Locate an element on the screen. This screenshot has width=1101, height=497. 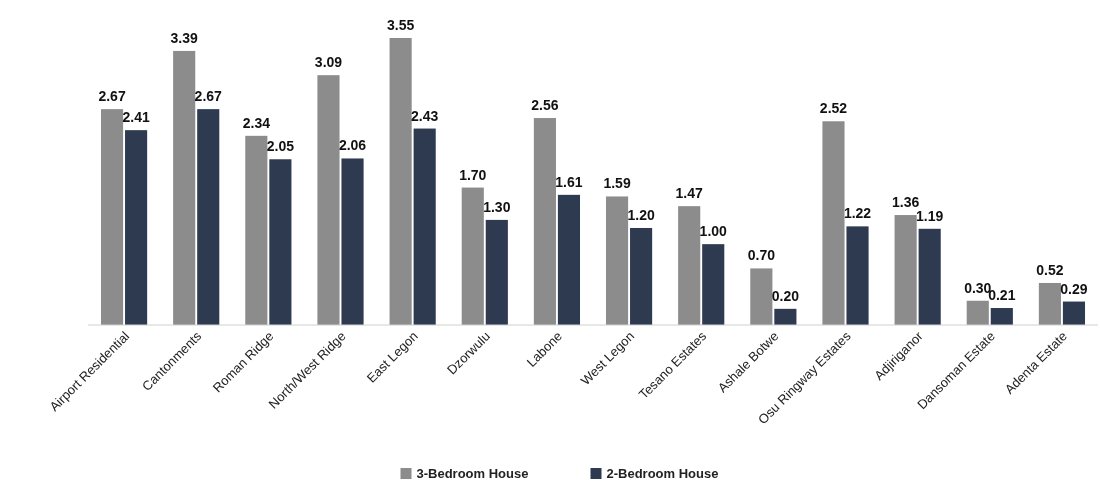
data-label: 2.56 is located at coordinates (545, 105).